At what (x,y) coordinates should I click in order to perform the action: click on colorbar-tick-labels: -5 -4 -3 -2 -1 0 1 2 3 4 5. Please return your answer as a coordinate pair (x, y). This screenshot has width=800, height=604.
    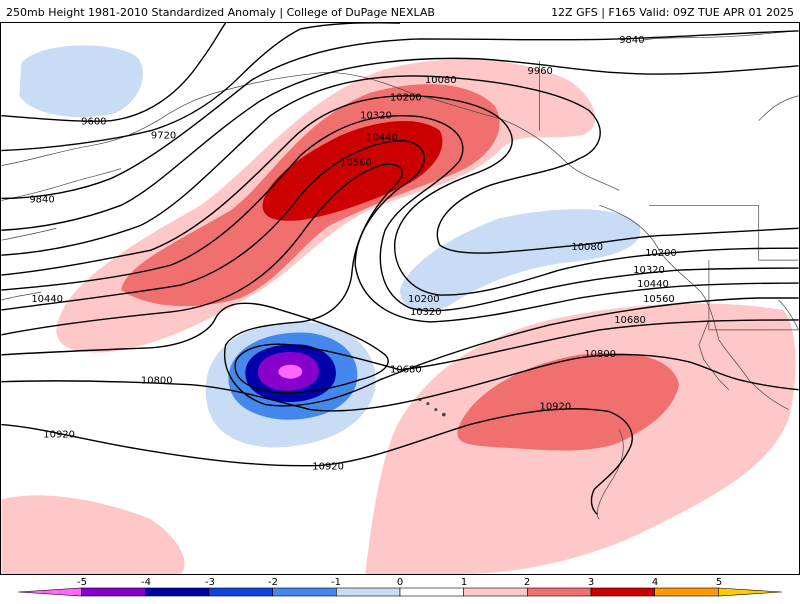
    Looking at the image, I should click on (399, 582).